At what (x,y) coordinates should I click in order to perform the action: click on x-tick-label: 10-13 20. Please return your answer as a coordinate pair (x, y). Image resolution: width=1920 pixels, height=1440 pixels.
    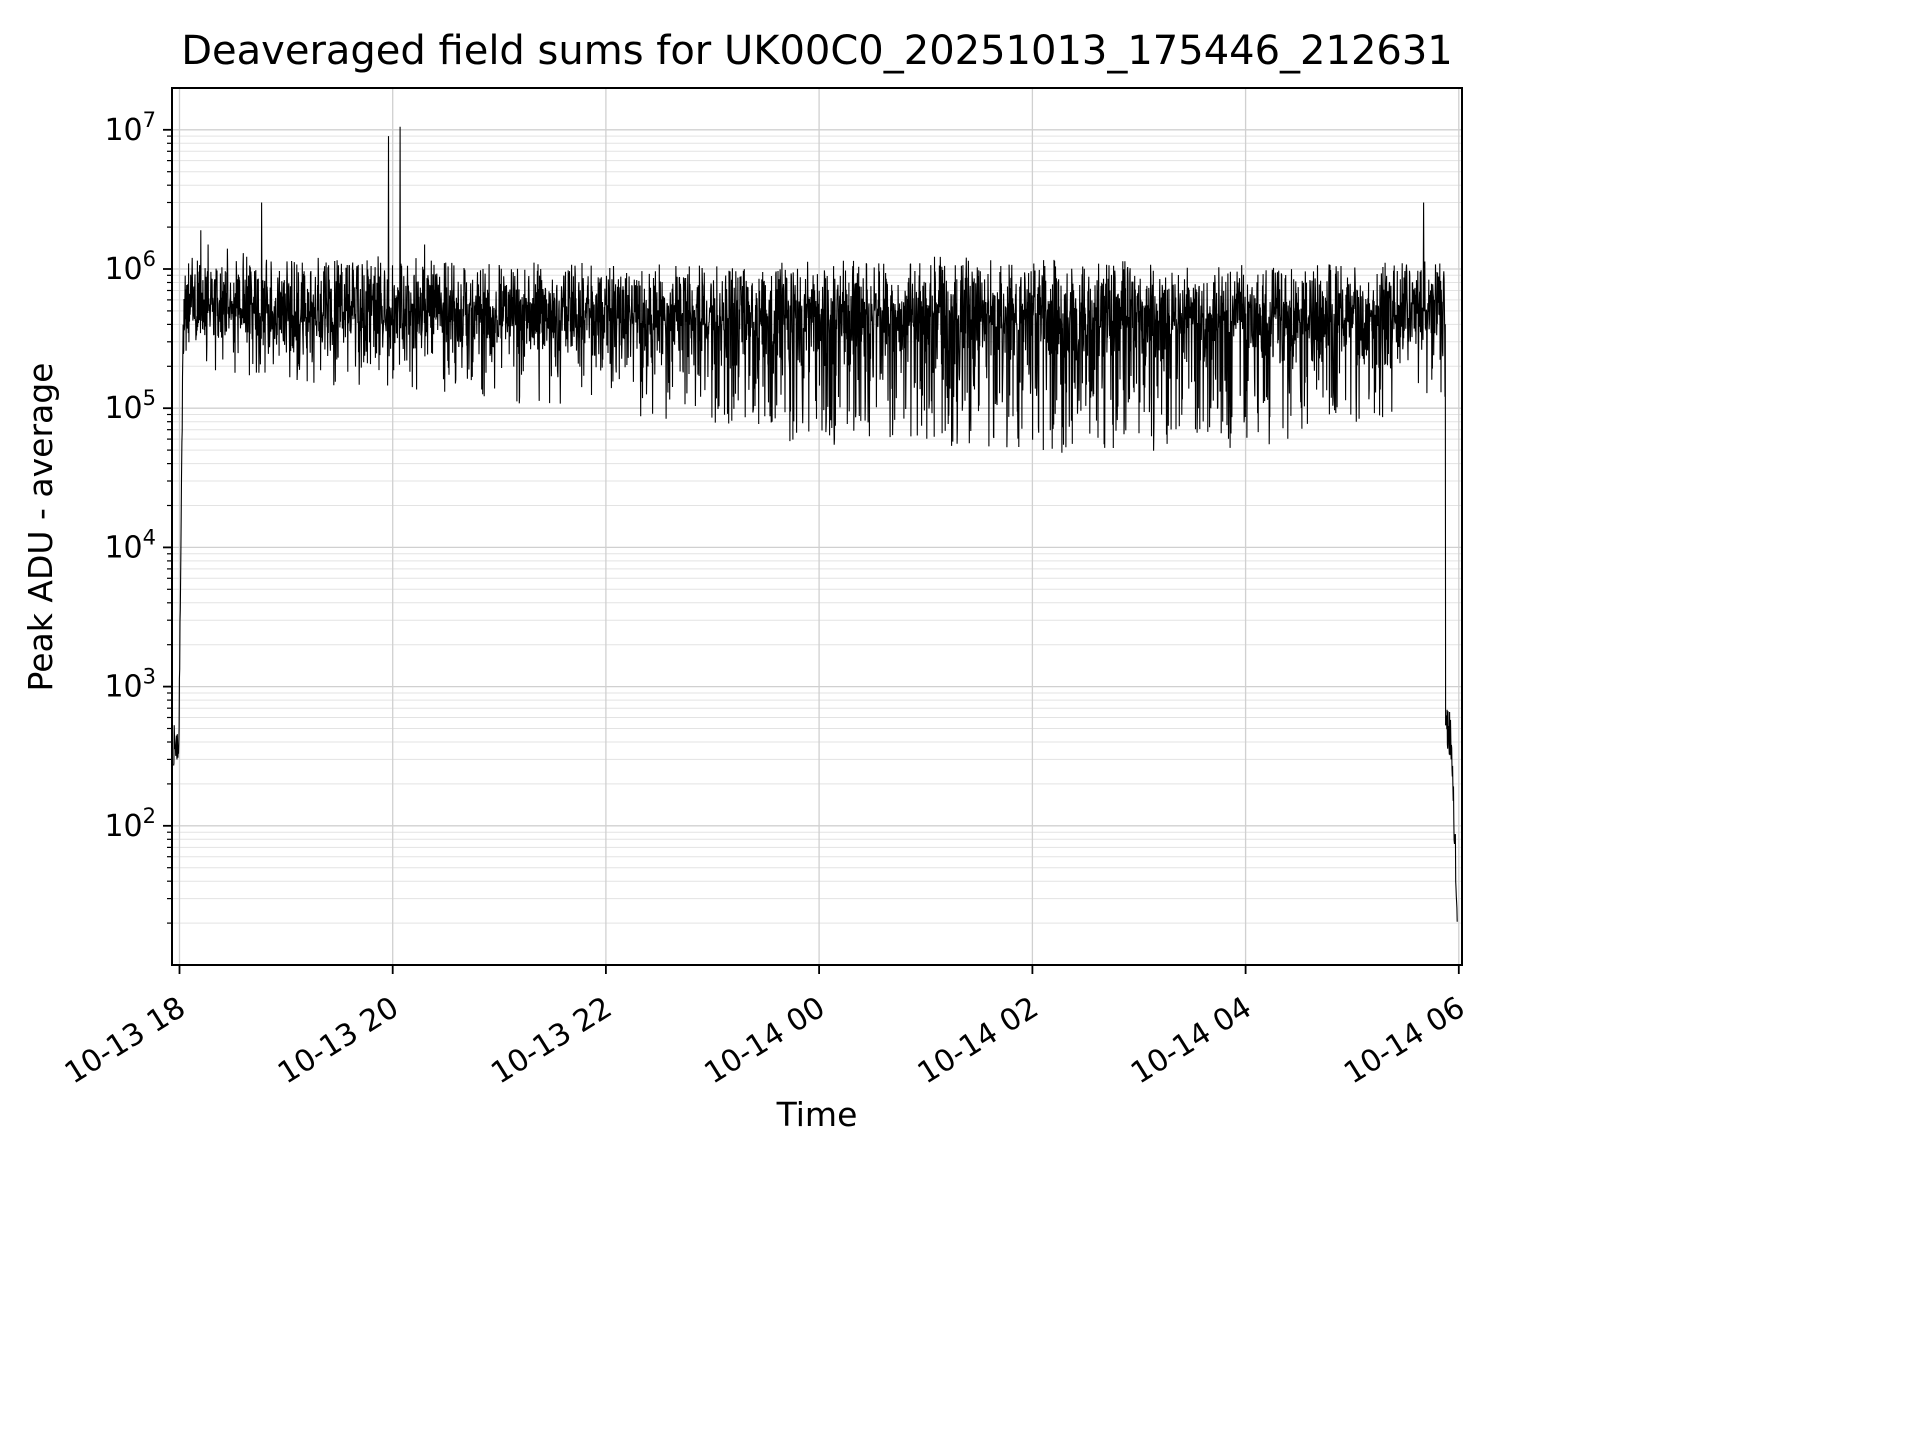
    Looking at the image, I should click on (338, 1040).